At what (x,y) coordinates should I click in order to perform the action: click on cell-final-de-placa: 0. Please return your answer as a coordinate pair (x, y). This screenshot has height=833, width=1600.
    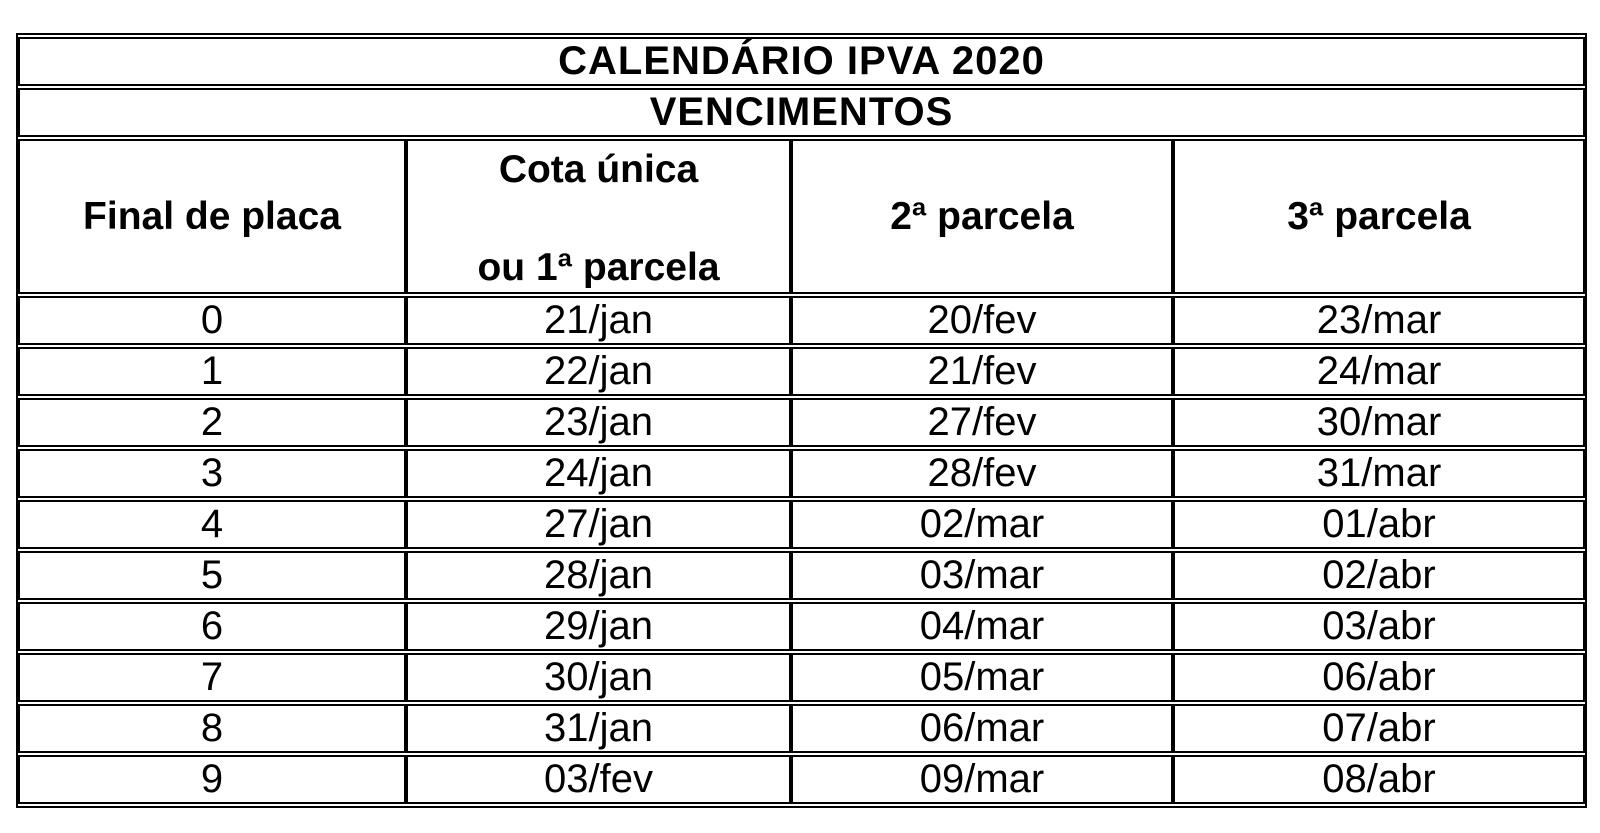
    Looking at the image, I should click on (212, 320).